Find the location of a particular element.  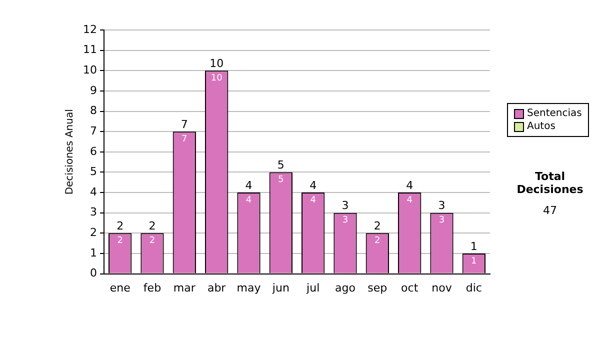

x-tick-label: jul is located at coordinates (313, 287).